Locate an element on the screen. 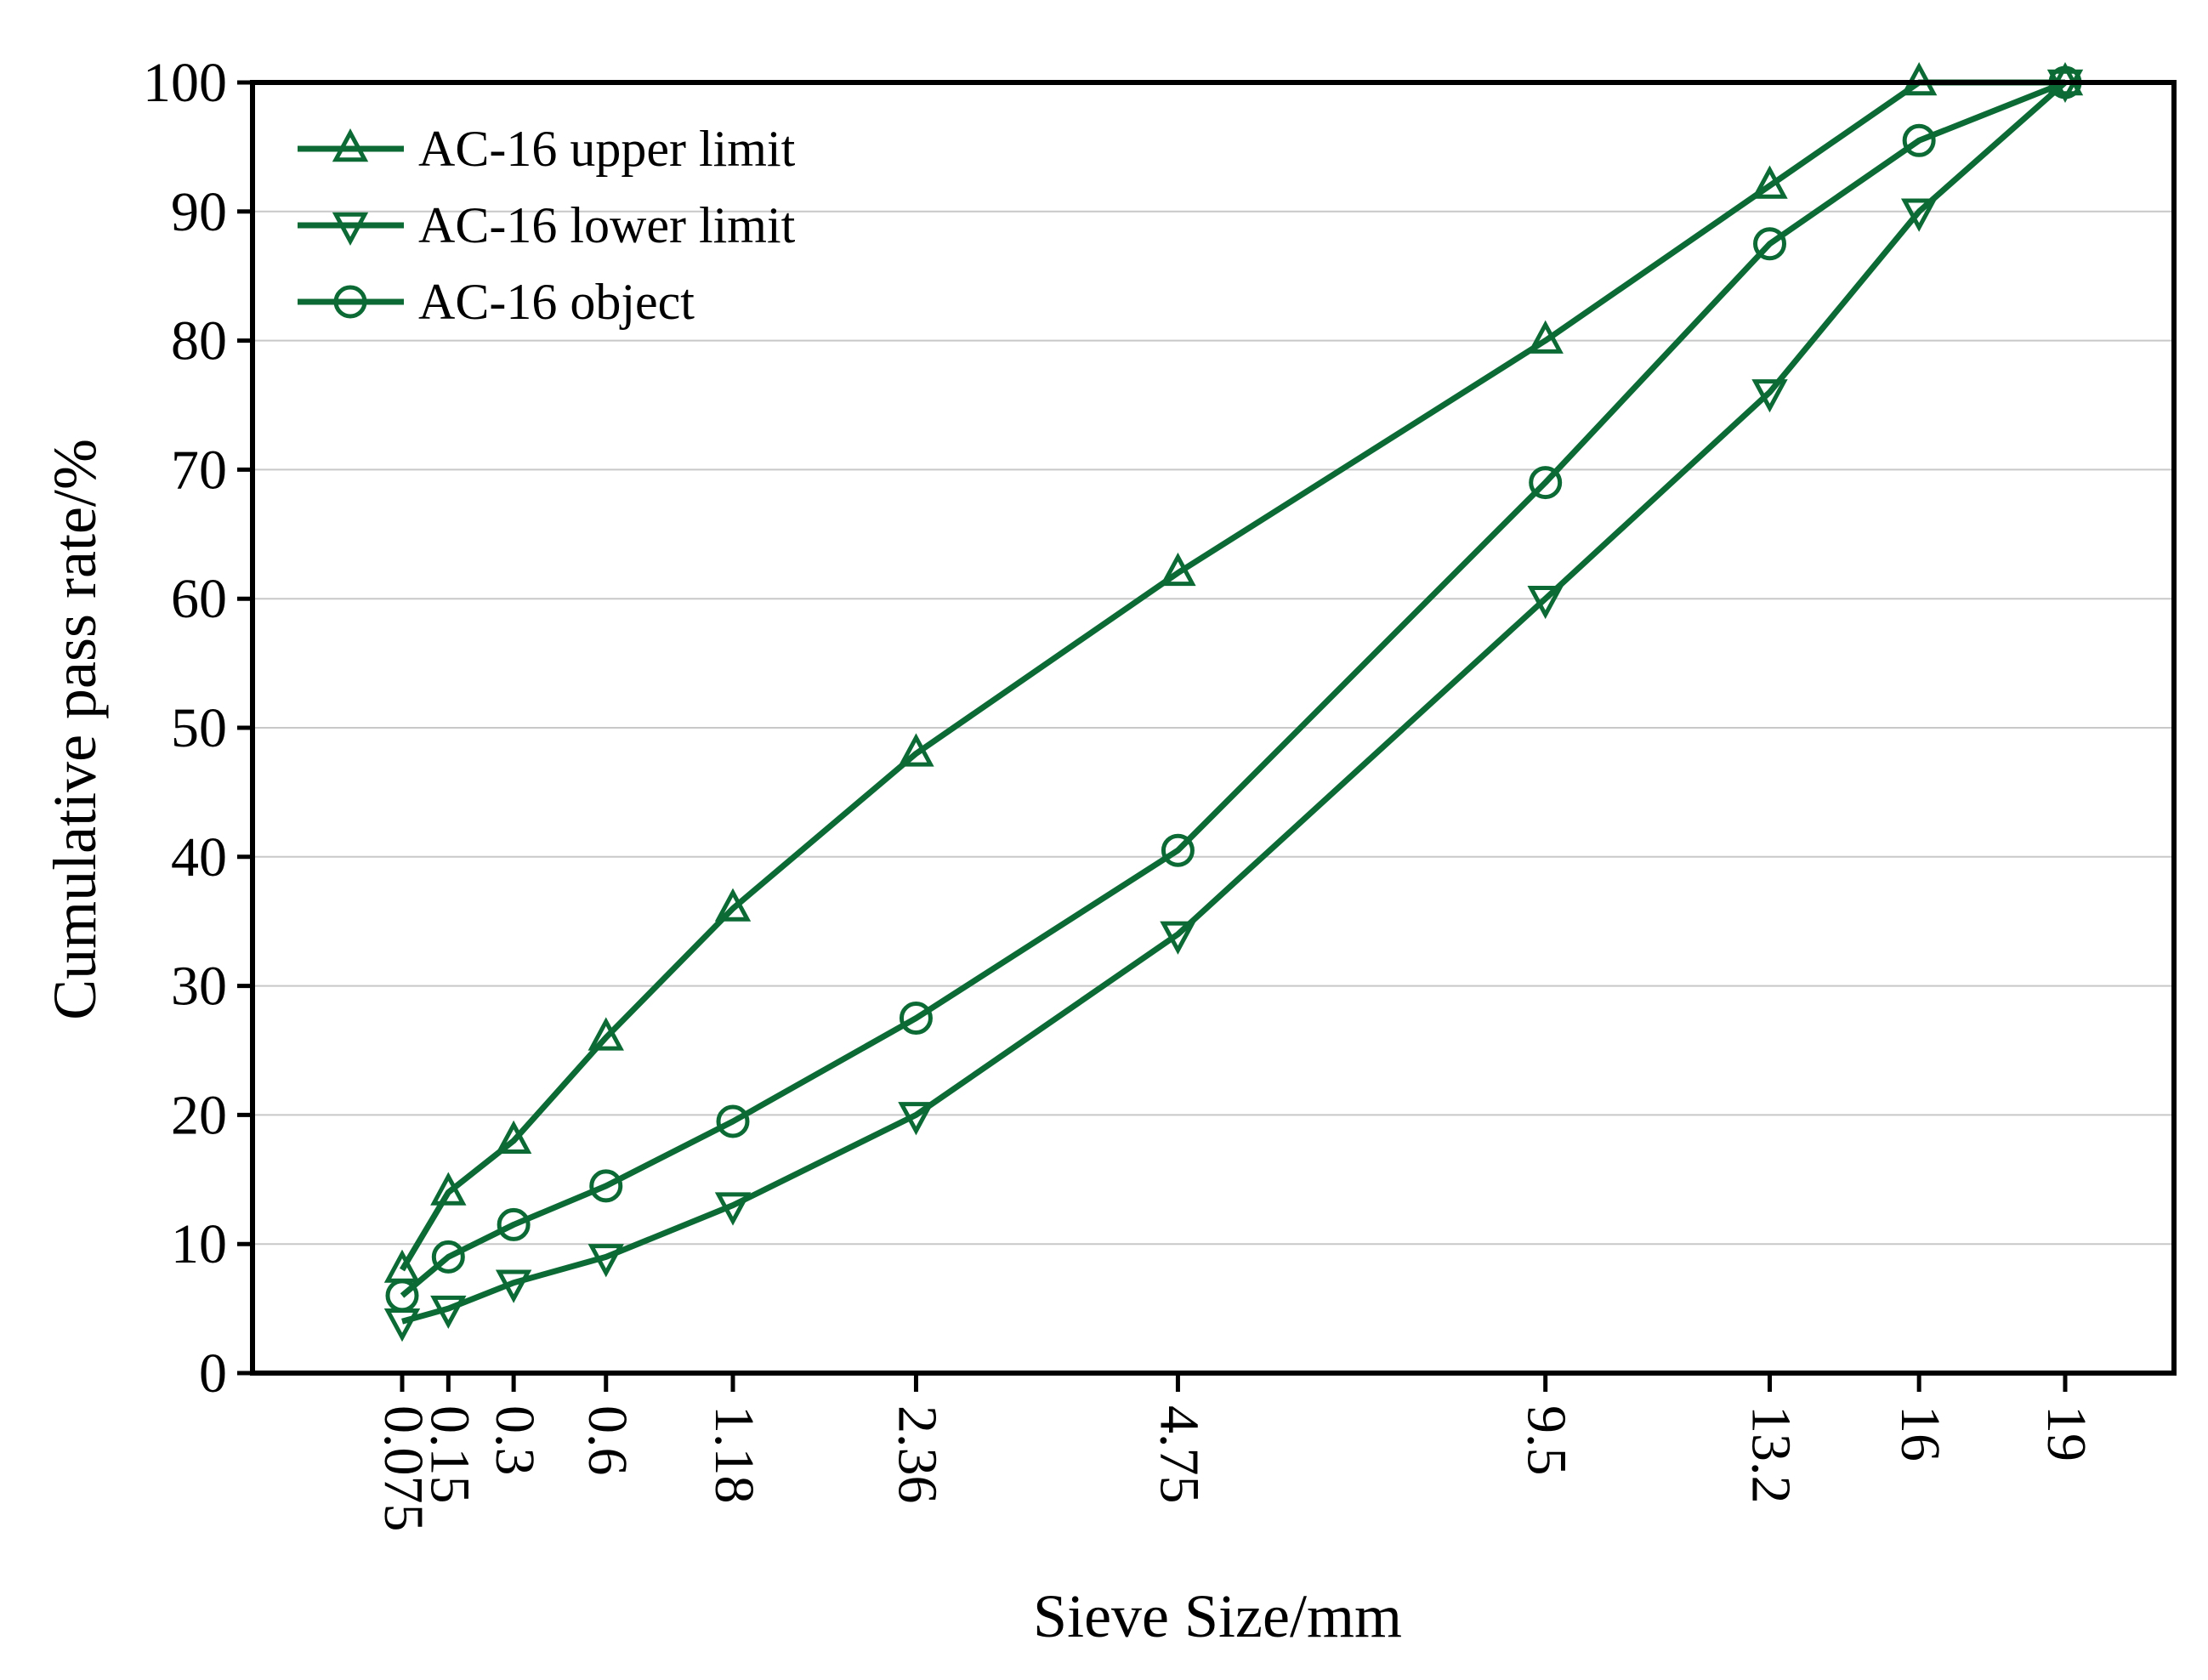  legend-item: AC-16 object is located at coordinates (496, 302).